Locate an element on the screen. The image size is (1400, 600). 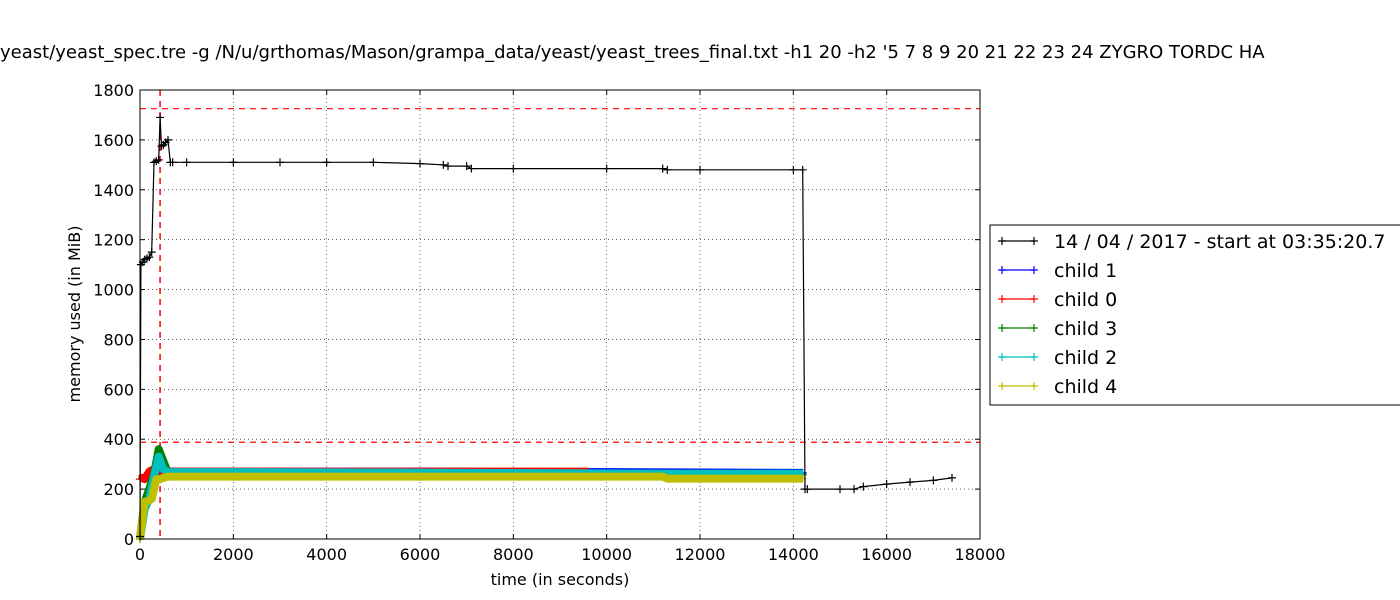
y-tick-label: 1400 is located at coordinates (113, 190).